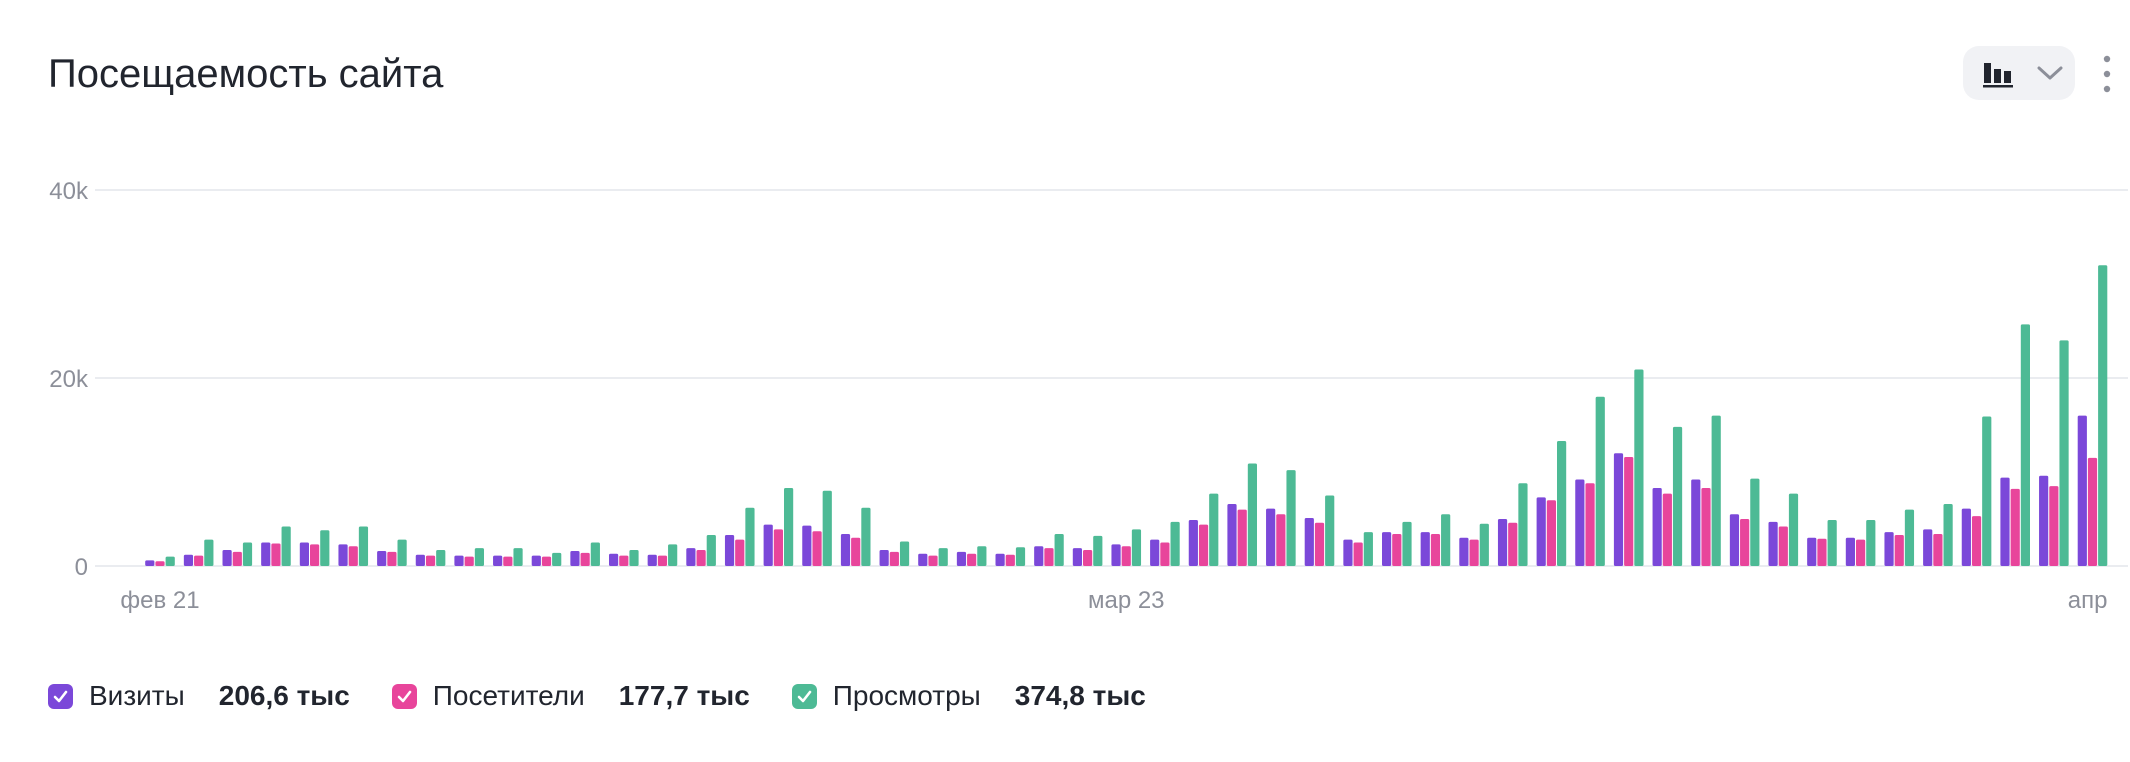  I want to click on more-vertical-icon, so click(2107, 74).